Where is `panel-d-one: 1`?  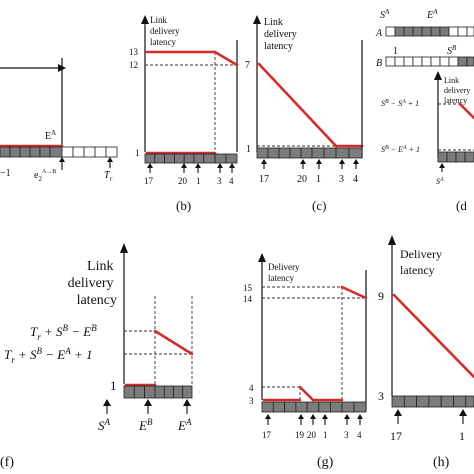
panel-d-one: 1 is located at coordinates (395, 51).